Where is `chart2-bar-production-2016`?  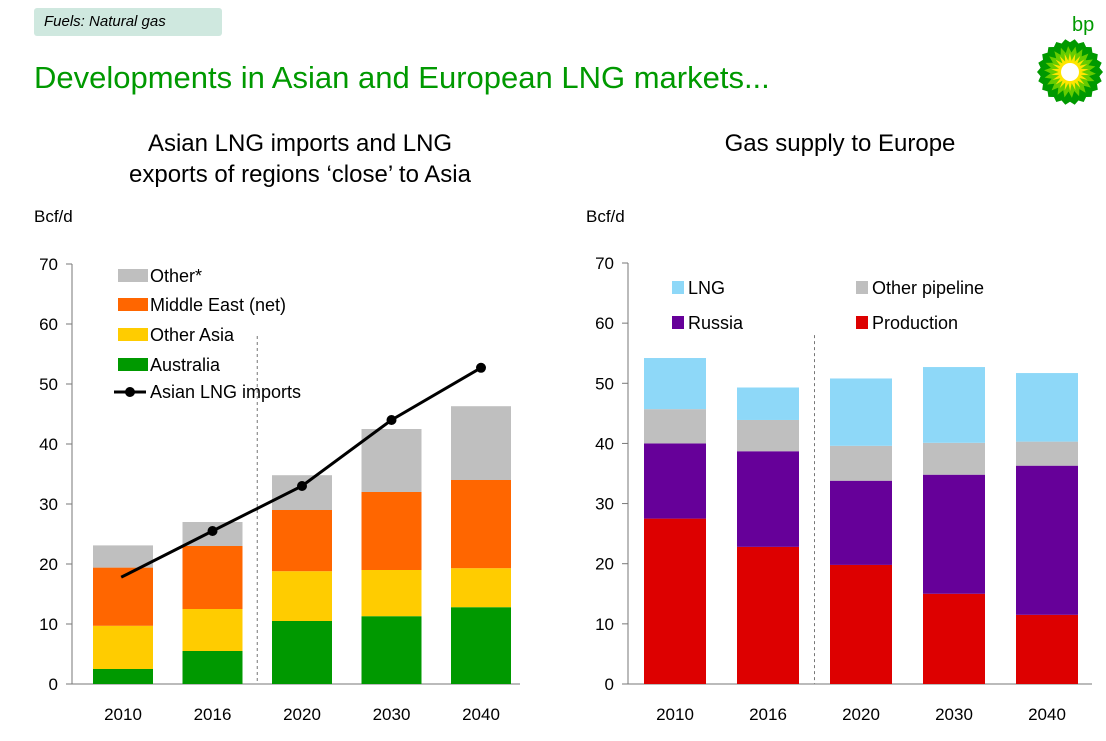
chart2-bar-production-2016 is located at coordinates (768, 615).